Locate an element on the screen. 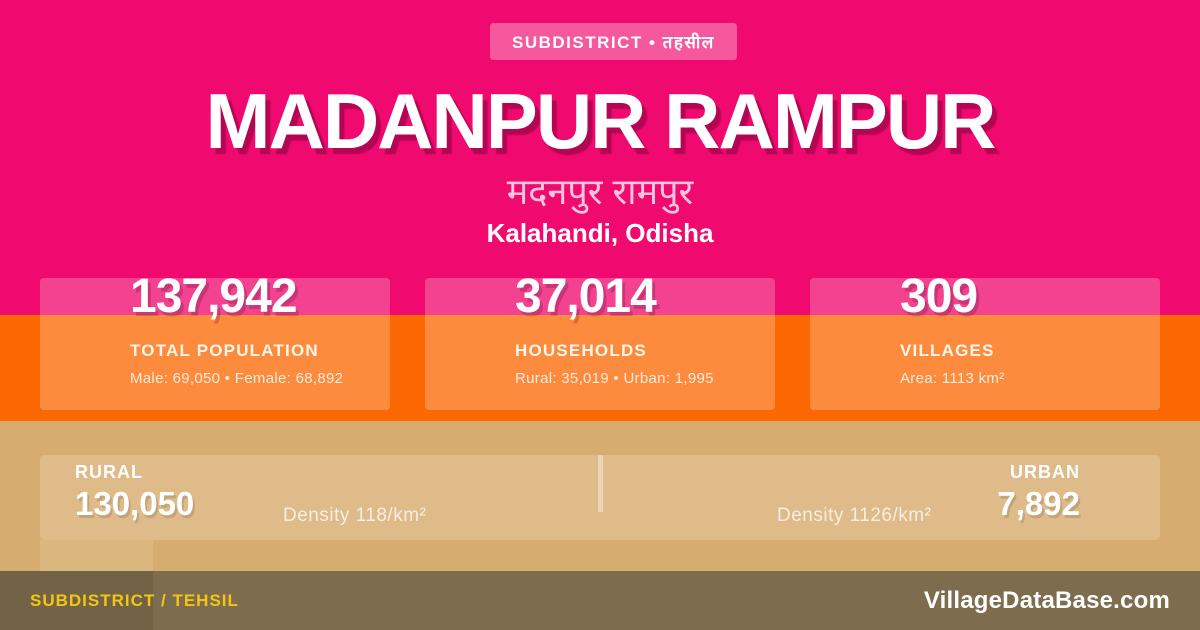 The width and height of the screenshot is (1200, 630). households-label: HOUSEHOLDS is located at coordinates (581, 350).